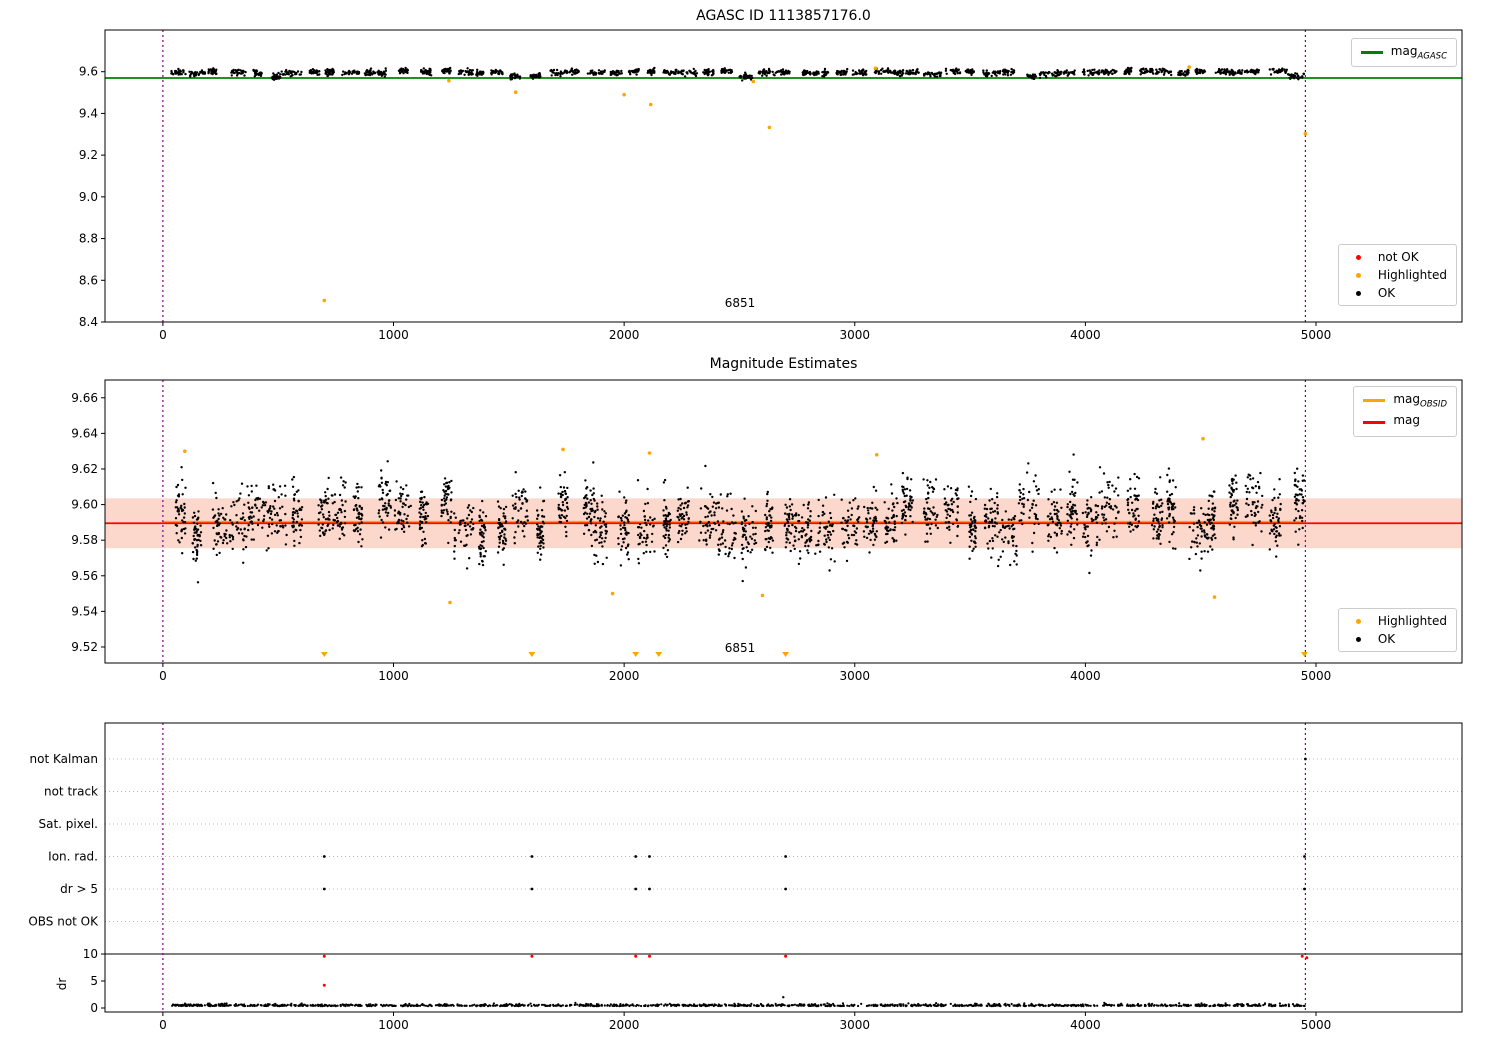 The height and width of the screenshot is (1050, 1500). I want to click on legend-label: mag, so click(1407, 420).